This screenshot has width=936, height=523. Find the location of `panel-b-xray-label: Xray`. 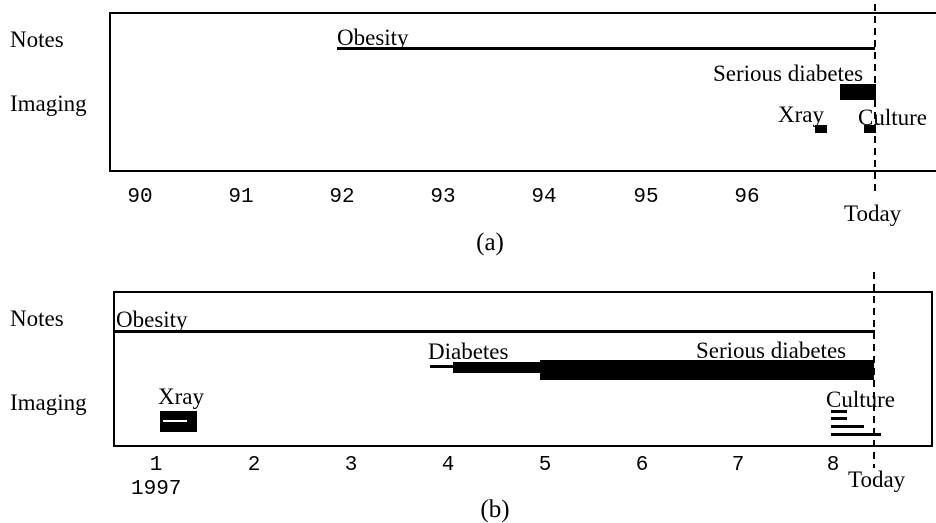

panel-b-xray-label: Xray is located at coordinates (181, 396).